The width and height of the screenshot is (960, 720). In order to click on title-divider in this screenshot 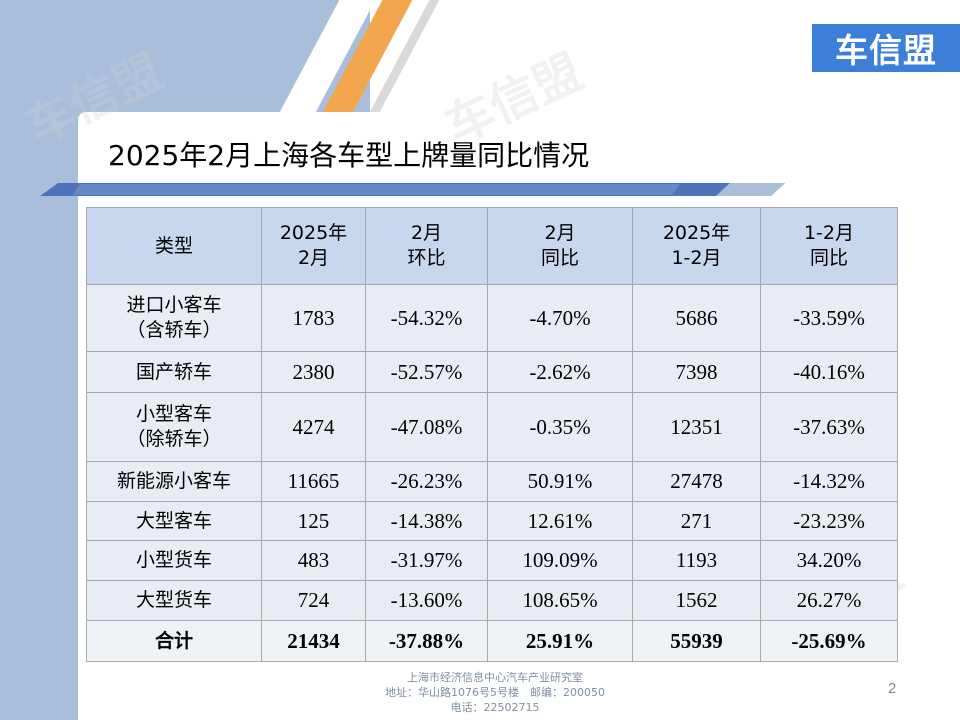, I will do `click(412, 190)`.